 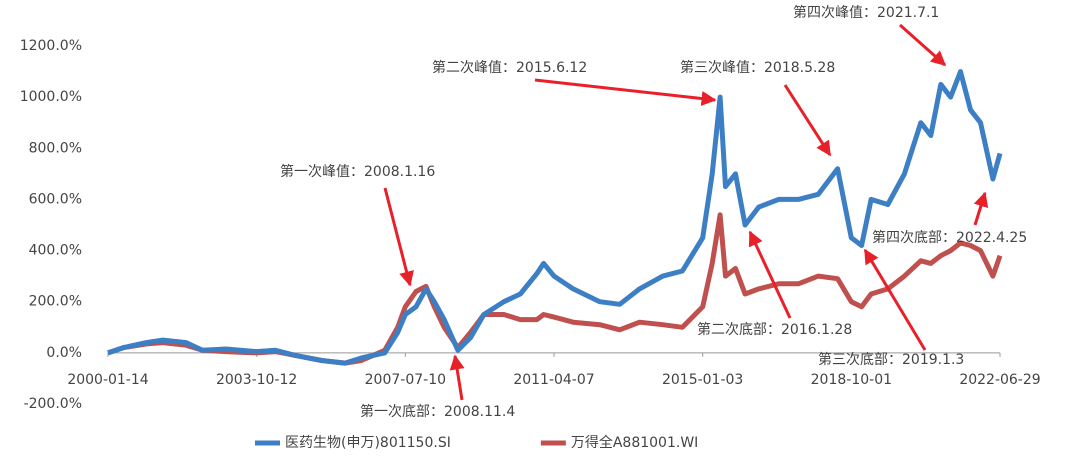 What do you see at coordinates (757, 67) in the screenshot?
I see `annotation: 第三次峰值：2018.5.28` at bounding box center [757, 67].